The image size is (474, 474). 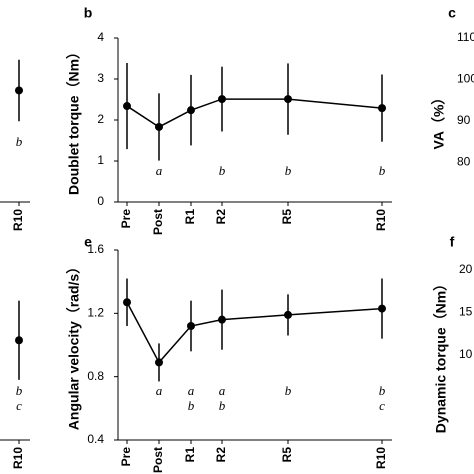 What do you see at coordinates (465, 79) in the screenshot?
I see `y-tick-label: 100` at bounding box center [465, 79].